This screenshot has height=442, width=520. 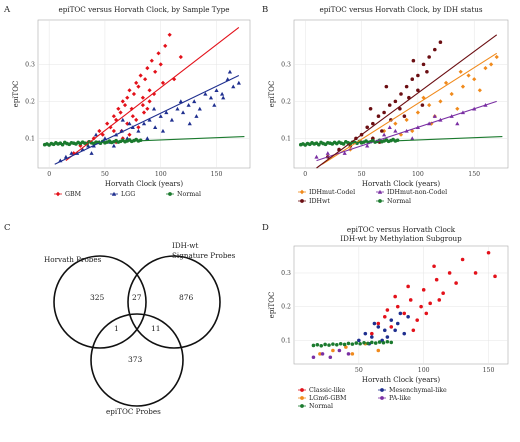 I want to click on chart-d-legend-label-4: Normal, so click(x=321, y=406).